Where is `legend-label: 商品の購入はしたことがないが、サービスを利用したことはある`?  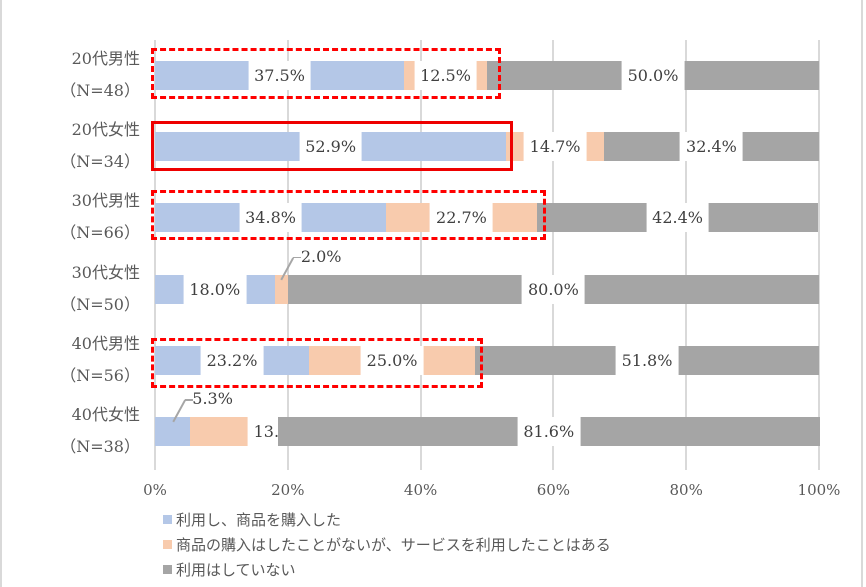
legend-label: 商品の購入はしたことがないが、サービスを利用したことはある is located at coordinates (393, 545).